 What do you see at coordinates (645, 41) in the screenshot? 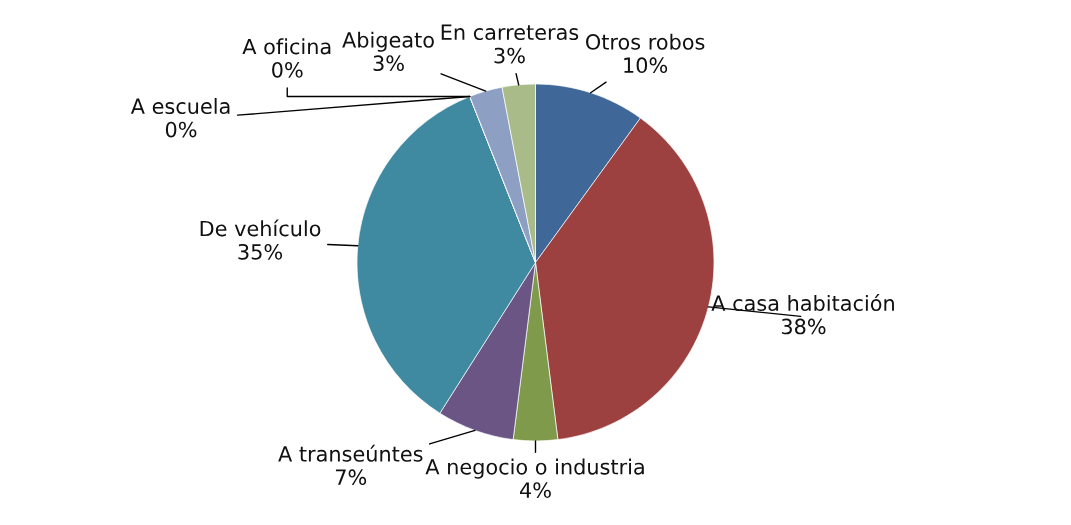
I see `slice-label: Otros robos` at bounding box center [645, 41].